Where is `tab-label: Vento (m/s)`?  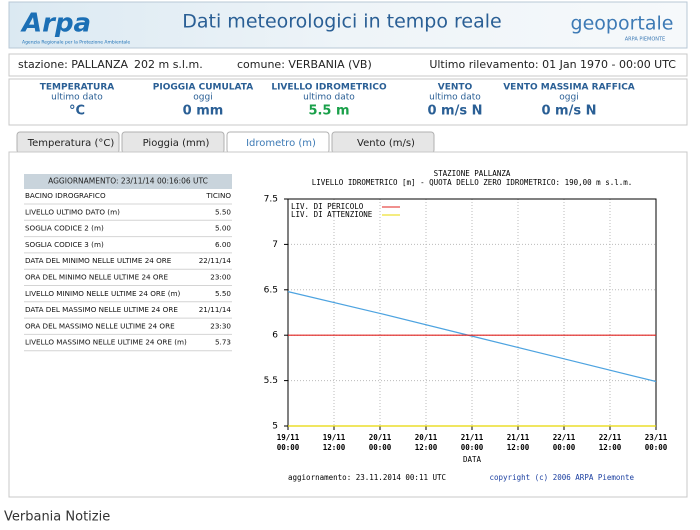 tab-label: Vento (m/s) is located at coordinates (386, 143).